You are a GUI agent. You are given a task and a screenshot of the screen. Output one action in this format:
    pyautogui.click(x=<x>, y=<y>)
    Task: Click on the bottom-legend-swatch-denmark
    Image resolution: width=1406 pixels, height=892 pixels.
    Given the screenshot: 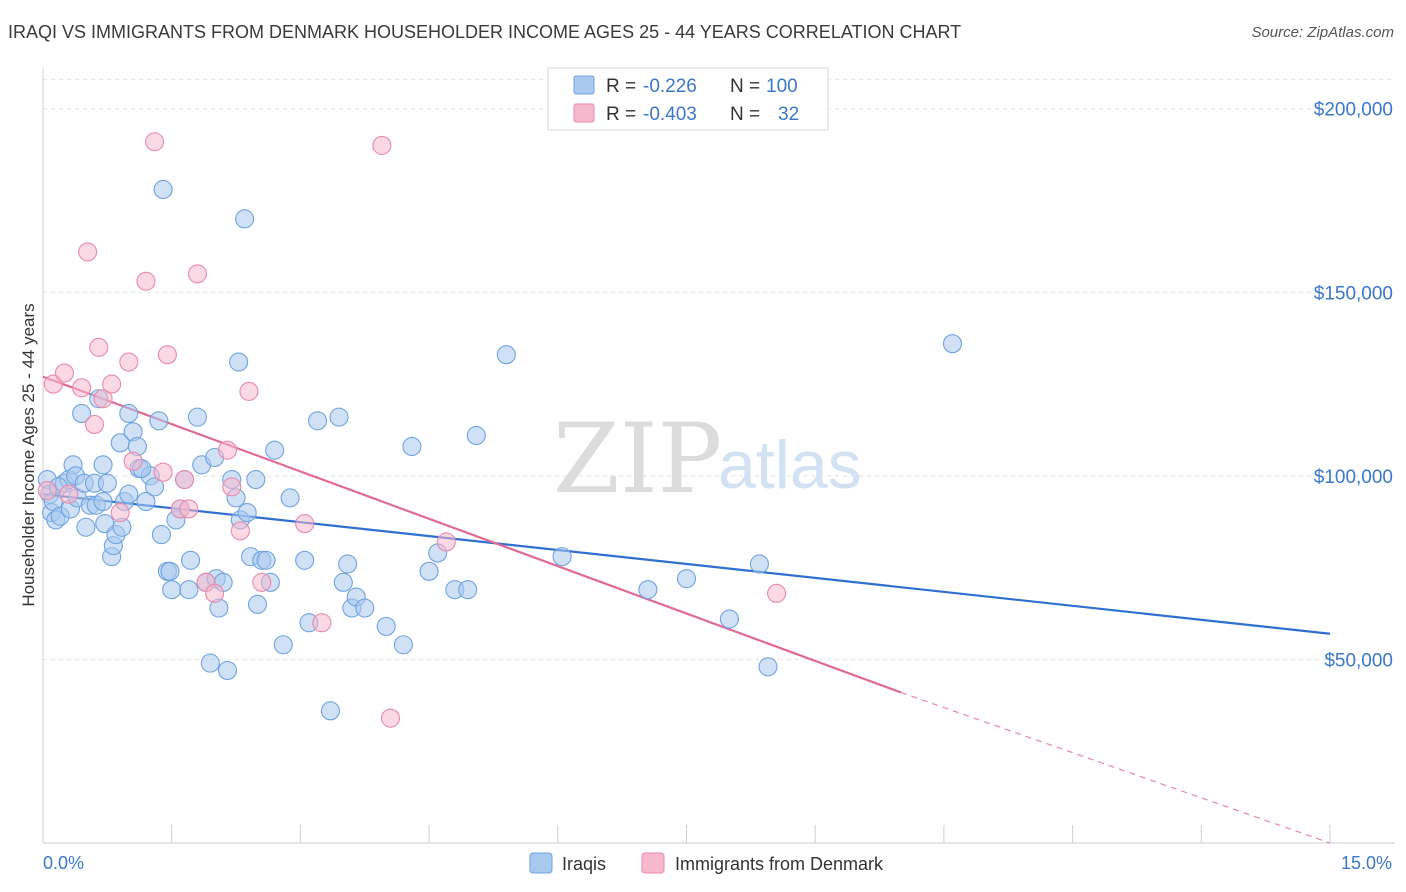 What is the action you would take?
    pyautogui.click(x=653, y=863)
    